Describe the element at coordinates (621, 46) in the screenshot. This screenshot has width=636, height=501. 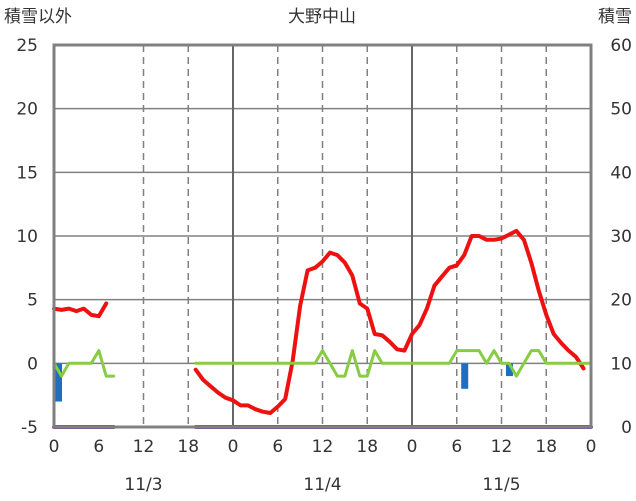
I see `right-tick-label: 60` at that location.